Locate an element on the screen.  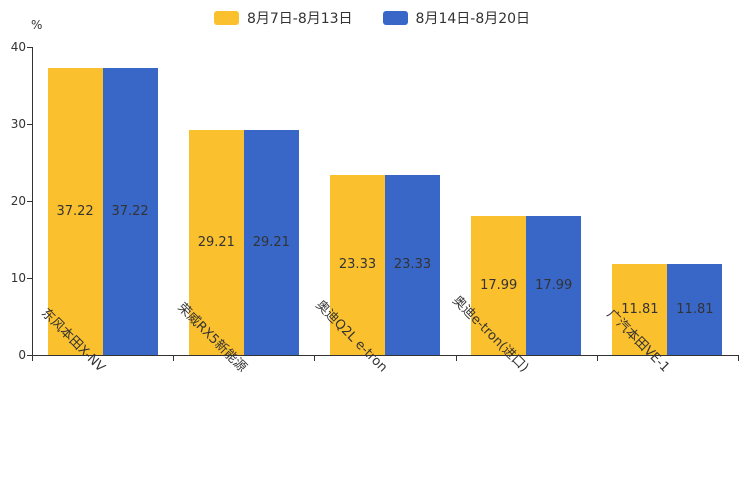
y-tick-label: 20 is located at coordinates (18, 201).